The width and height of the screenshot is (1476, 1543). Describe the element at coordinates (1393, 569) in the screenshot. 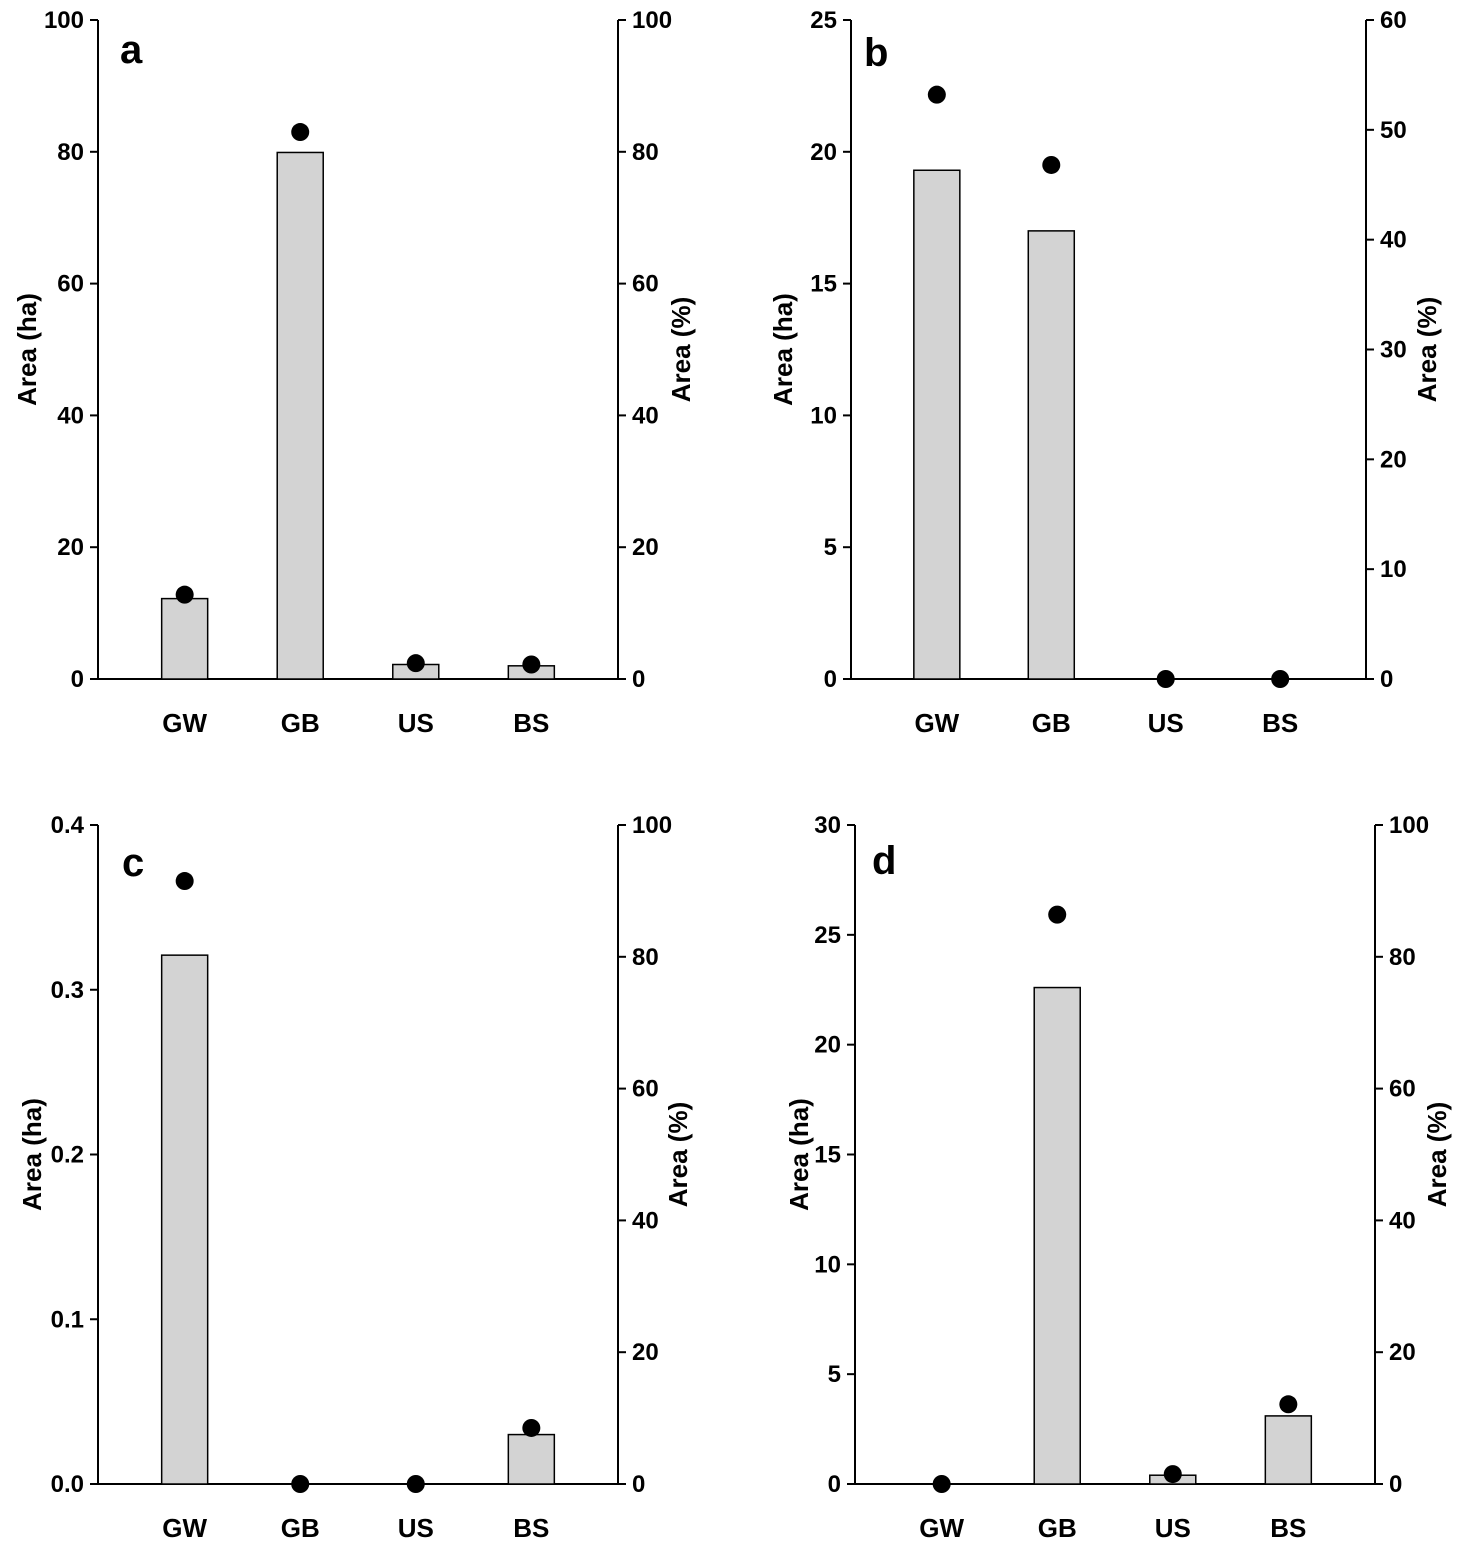

I see `right-tick-label: 10` at that location.